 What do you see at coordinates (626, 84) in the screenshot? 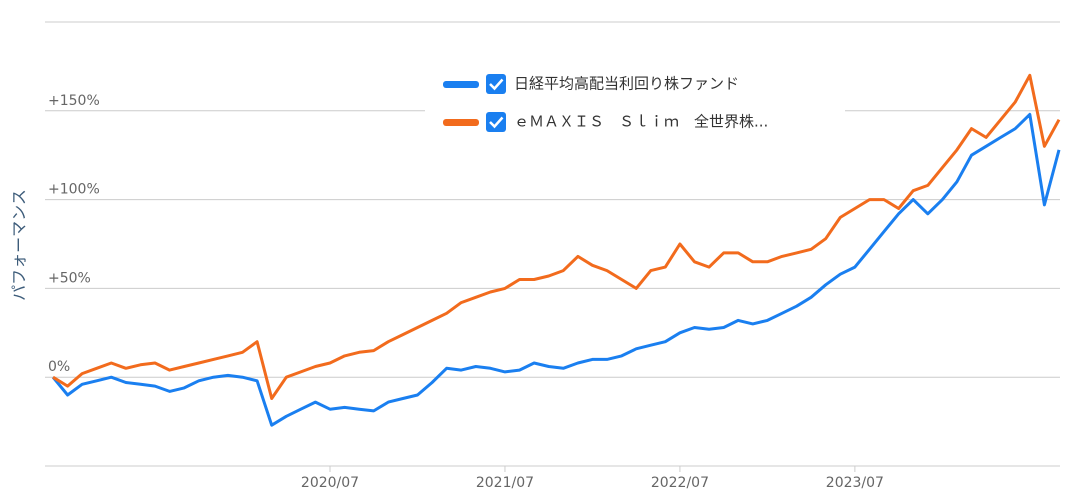
I see `legend-label: 日経平均高配当利回り株ファンド` at bounding box center [626, 84].